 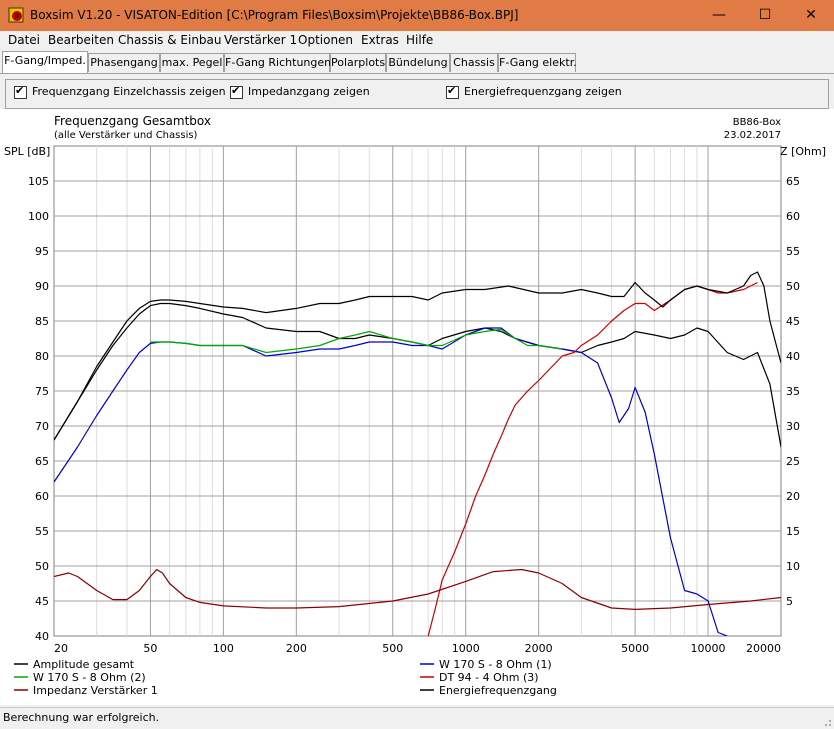 What do you see at coordinates (793, 426) in the screenshot?
I see `y2-tick-label: 30` at bounding box center [793, 426].